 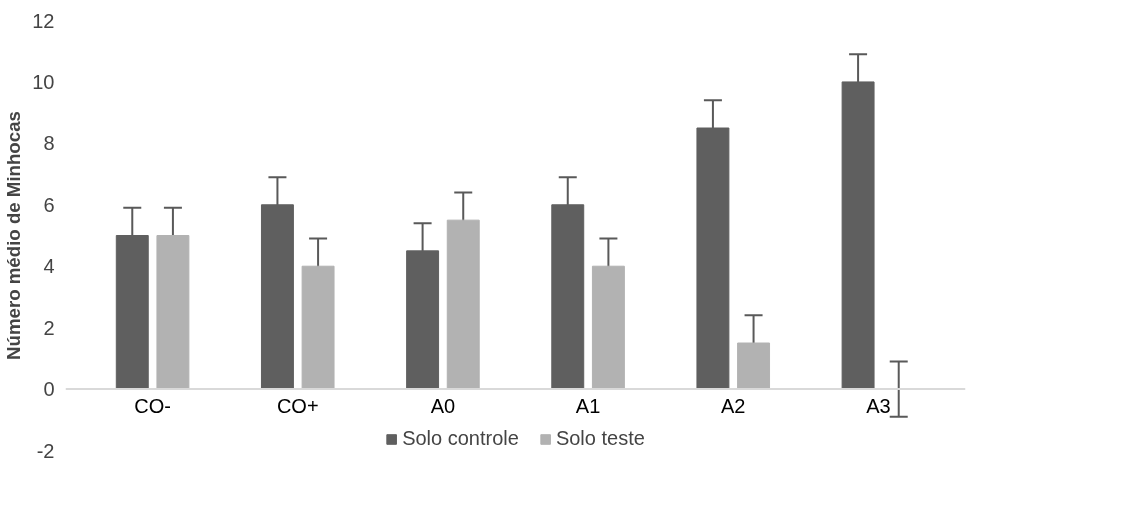 I want to click on x-tick-label: A1, so click(x=588, y=406).